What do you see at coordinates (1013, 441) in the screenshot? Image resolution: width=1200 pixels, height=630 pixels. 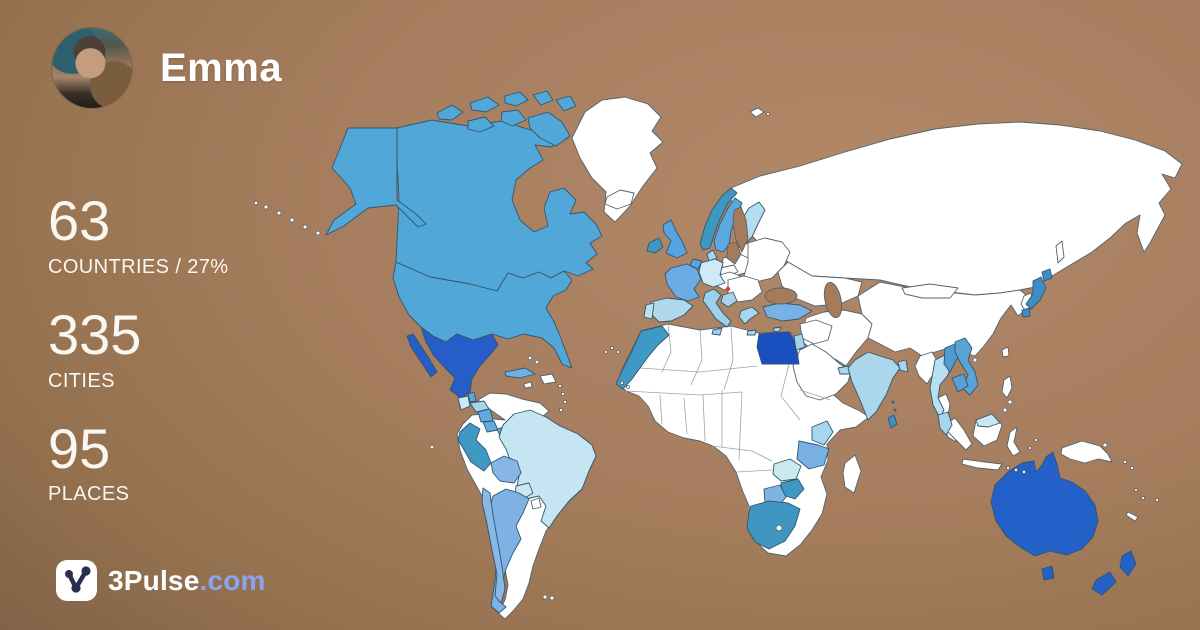 I see `sulawesi` at bounding box center [1013, 441].